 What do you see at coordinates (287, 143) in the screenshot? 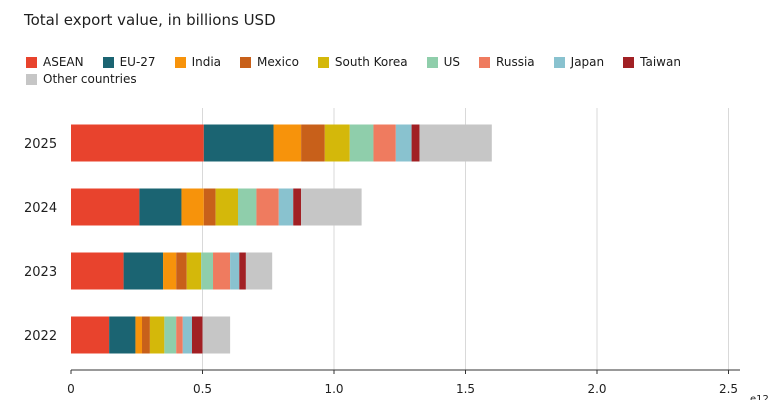
I see `bar-segment-2025-india` at bounding box center [287, 143].